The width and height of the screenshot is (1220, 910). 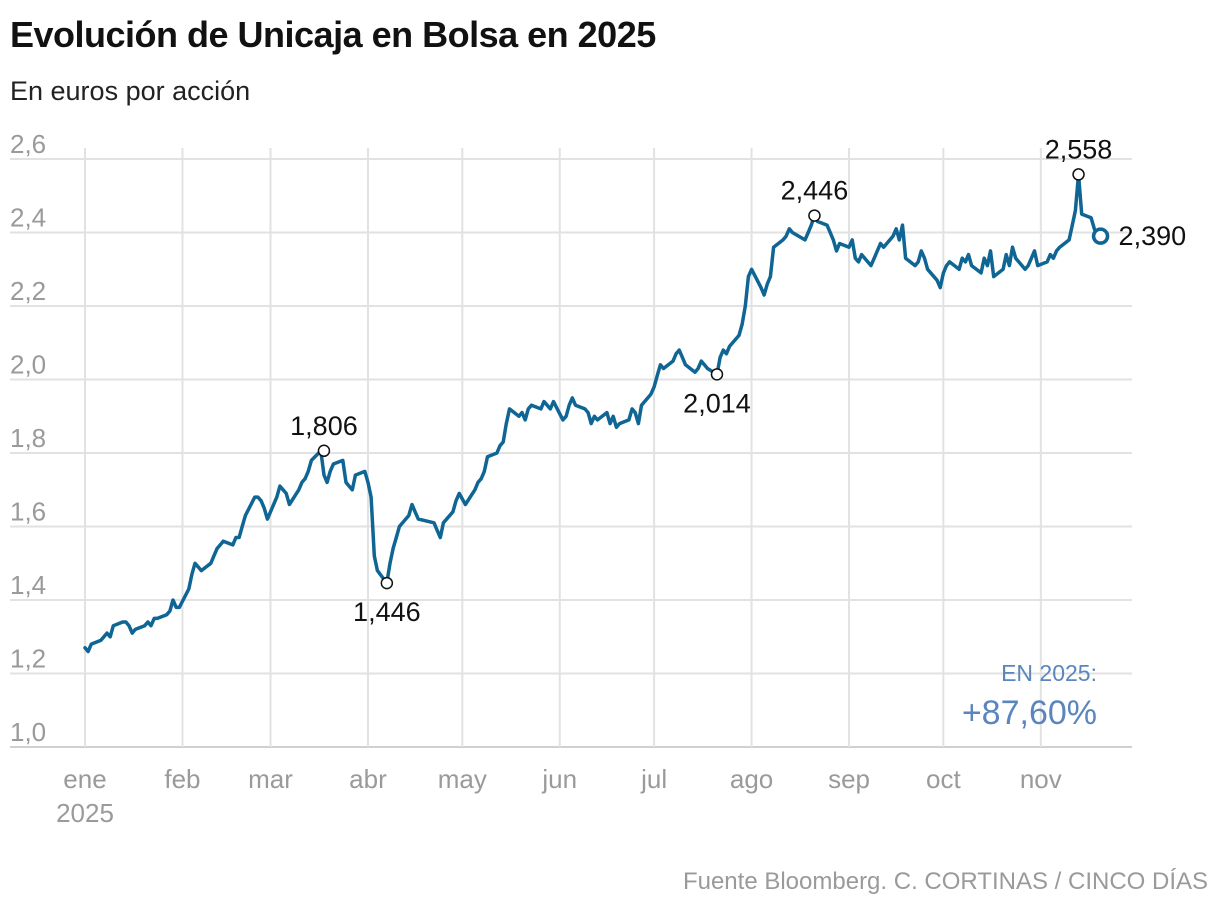 I want to click on annotation-label: 2,390, so click(x=1153, y=236).